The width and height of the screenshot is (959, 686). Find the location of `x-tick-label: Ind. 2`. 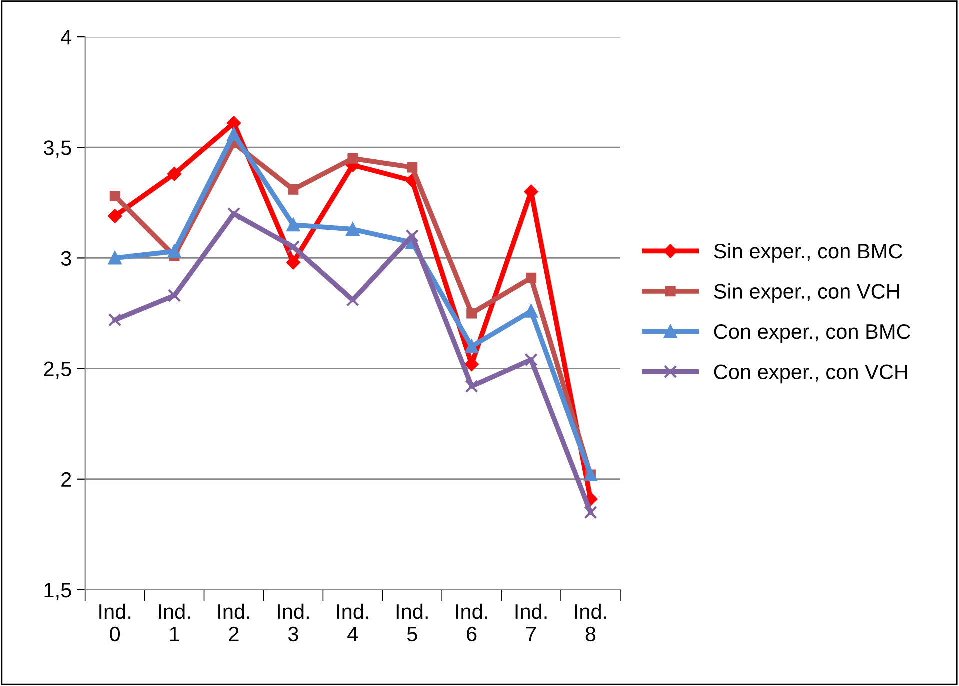

x-tick-label: Ind. 2 is located at coordinates (234, 623).